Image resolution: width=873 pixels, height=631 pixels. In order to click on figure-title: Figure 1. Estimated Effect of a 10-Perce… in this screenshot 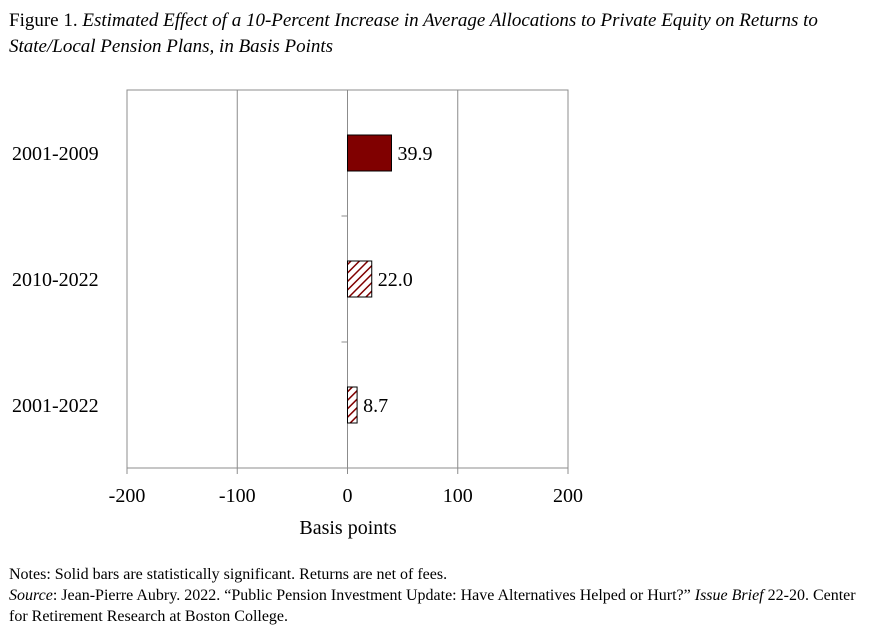, I will do `click(439, 34)`.